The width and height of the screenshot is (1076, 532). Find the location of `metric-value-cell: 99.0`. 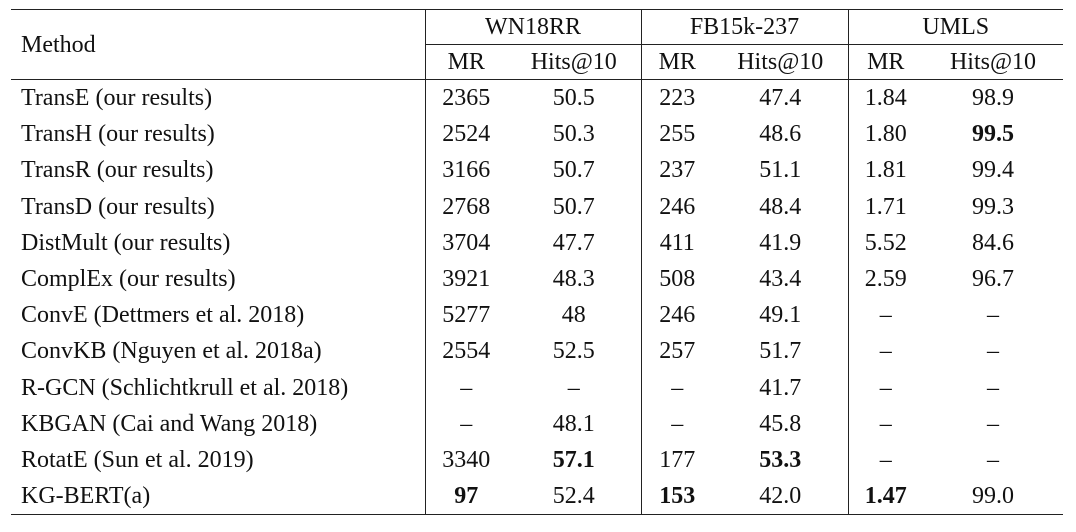

metric-value-cell: 99.0 is located at coordinates (993, 497).